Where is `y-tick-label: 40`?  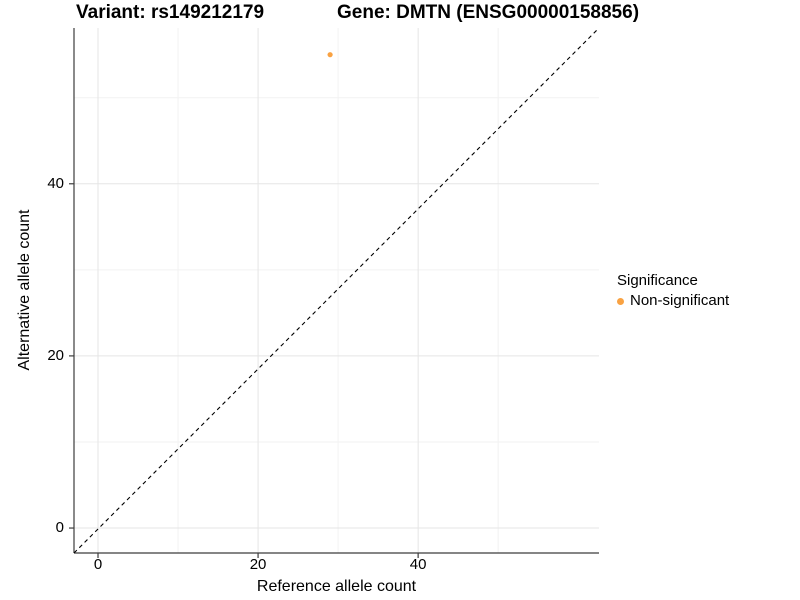 y-tick-label: 40 is located at coordinates (55, 183).